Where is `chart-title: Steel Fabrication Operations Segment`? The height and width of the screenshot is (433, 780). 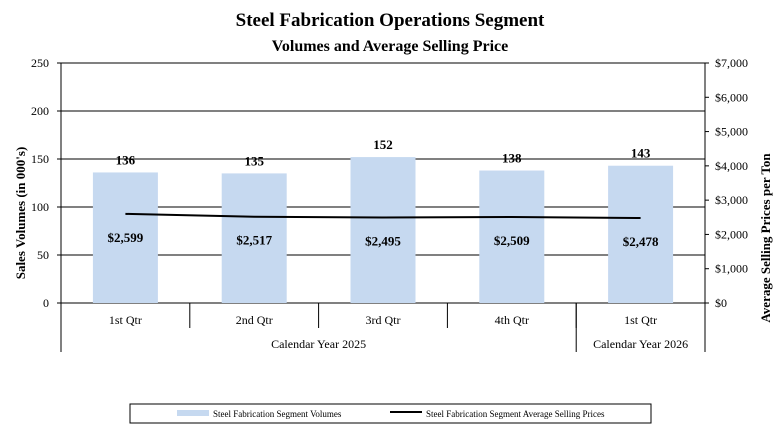 chart-title: Steel Fabrication Operations Segment is located at coordinates (390, 20).